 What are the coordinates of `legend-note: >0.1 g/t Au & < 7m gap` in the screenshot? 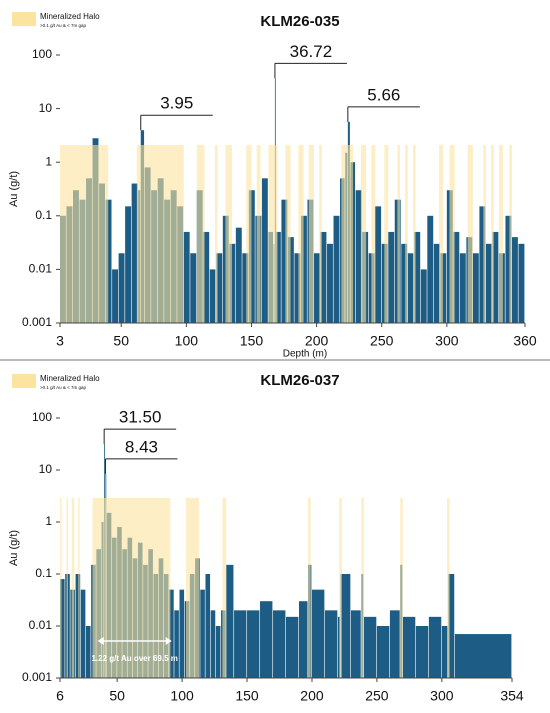 It's located at (63, 25).